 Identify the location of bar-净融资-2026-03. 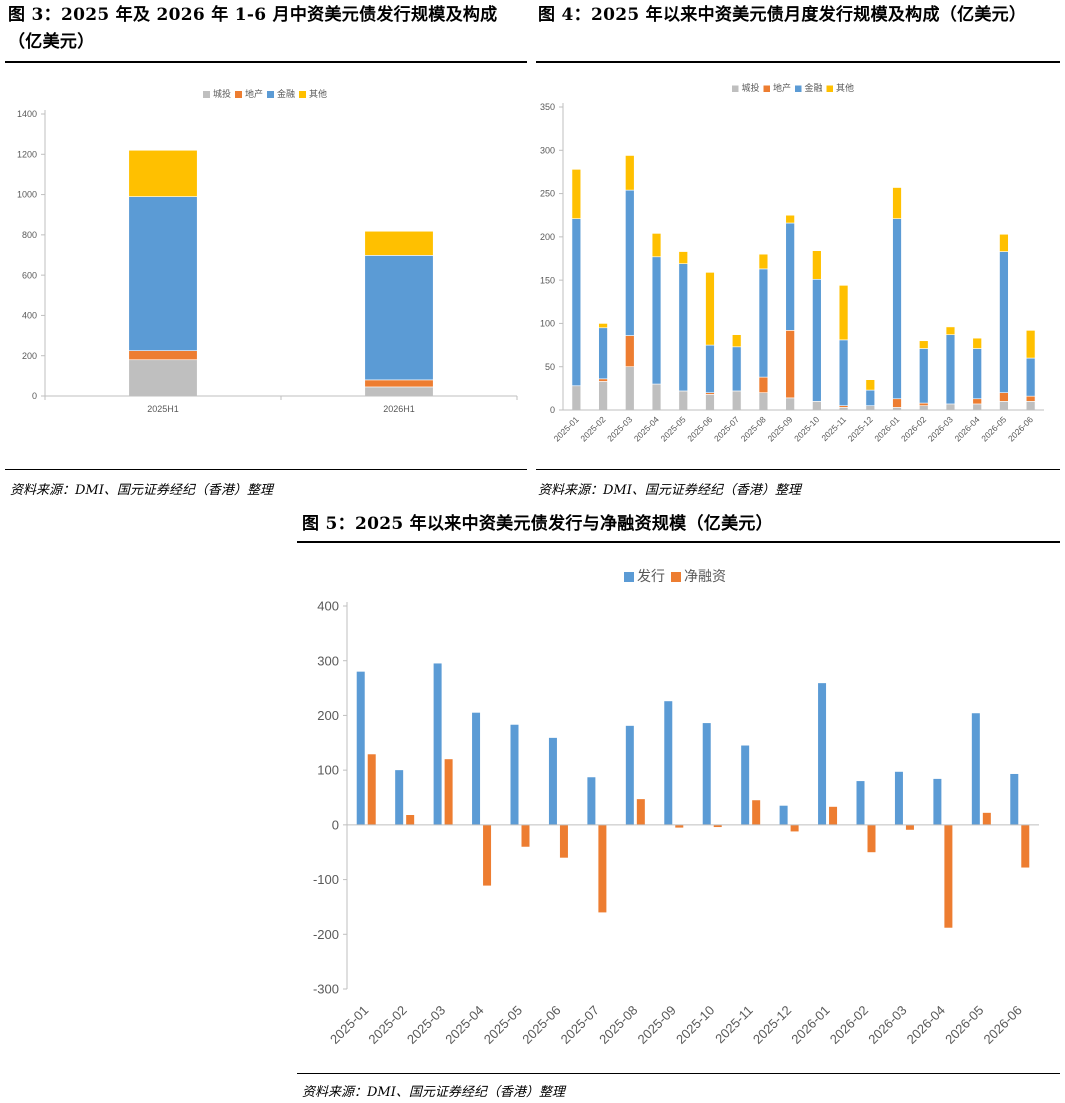
(909, 827).